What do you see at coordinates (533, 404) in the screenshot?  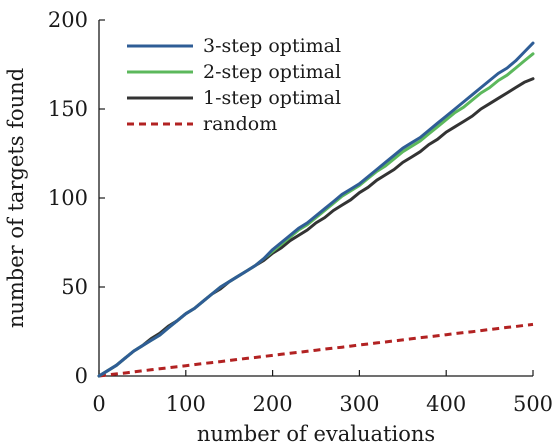 I see `x-tick-label: 500` at bounding box center [533, 404].